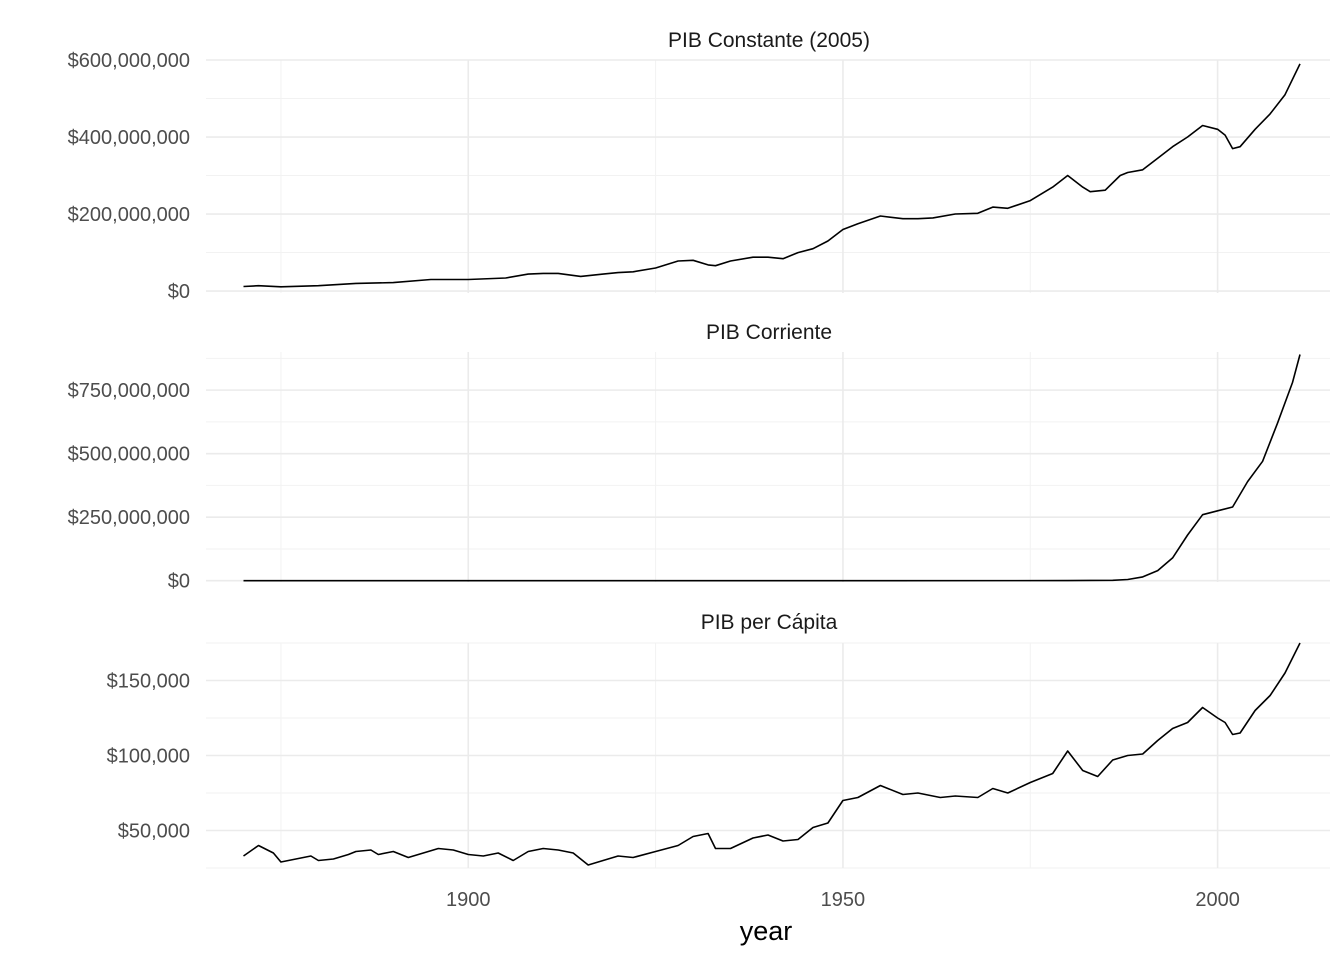  What do you see at coordinates (148, 682) in the screenshot?
I see `y-tick-label: $150,000` at bounding box center [148, 682].